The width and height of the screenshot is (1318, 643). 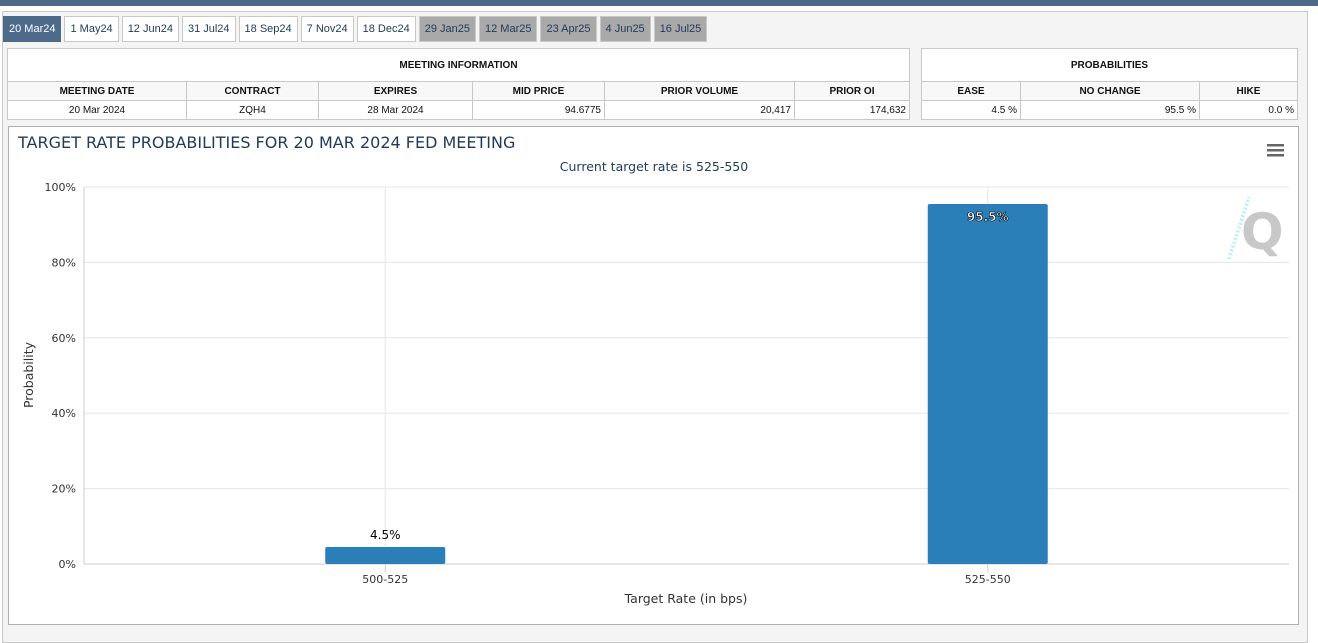 What do you see at coordinates (654, 166) in the screenshot?
I see `chart-subtitle: Current target rate is 525-550` at bounding box center [654, 166].